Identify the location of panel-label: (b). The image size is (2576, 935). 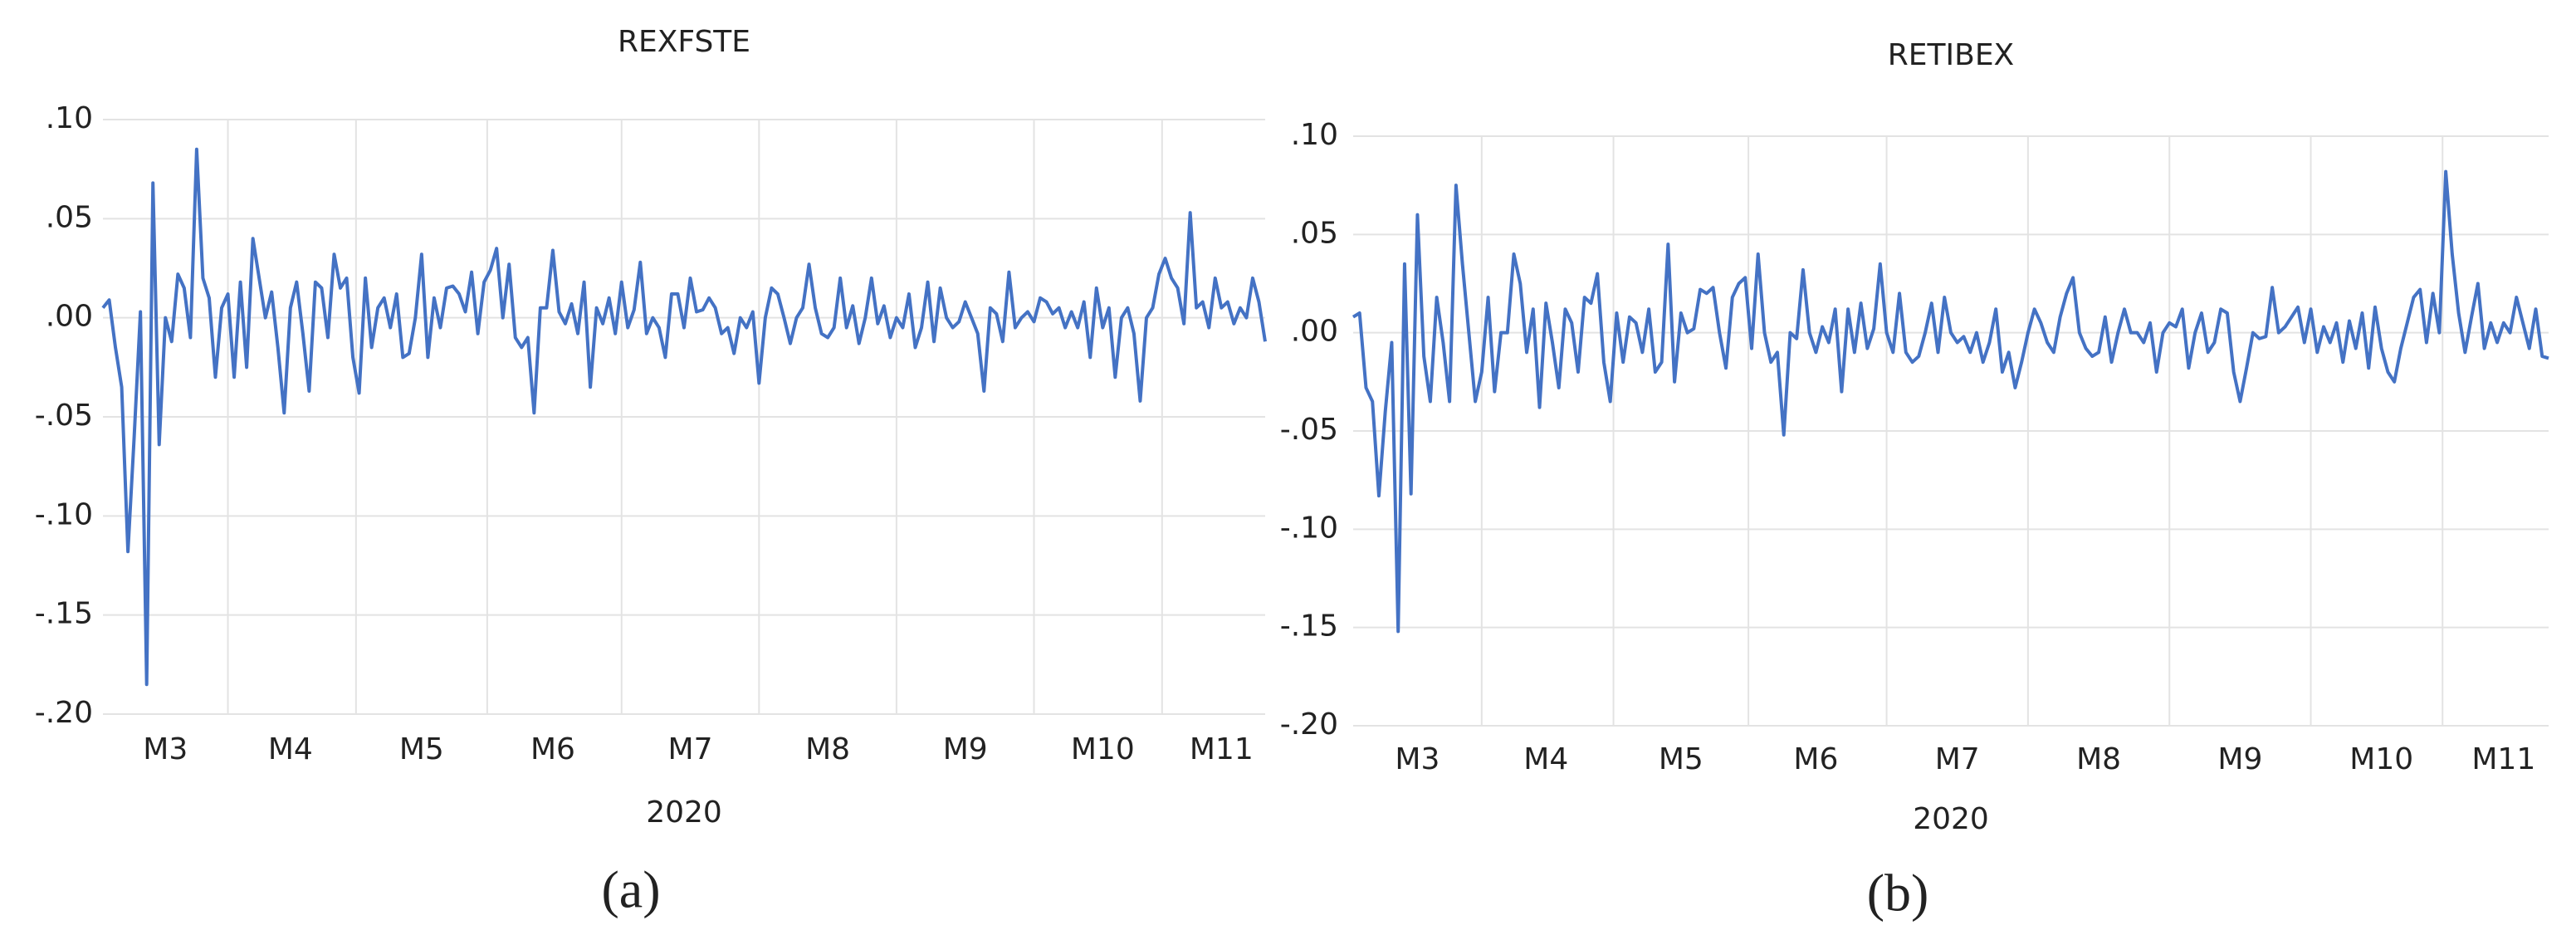
(1898, 893).